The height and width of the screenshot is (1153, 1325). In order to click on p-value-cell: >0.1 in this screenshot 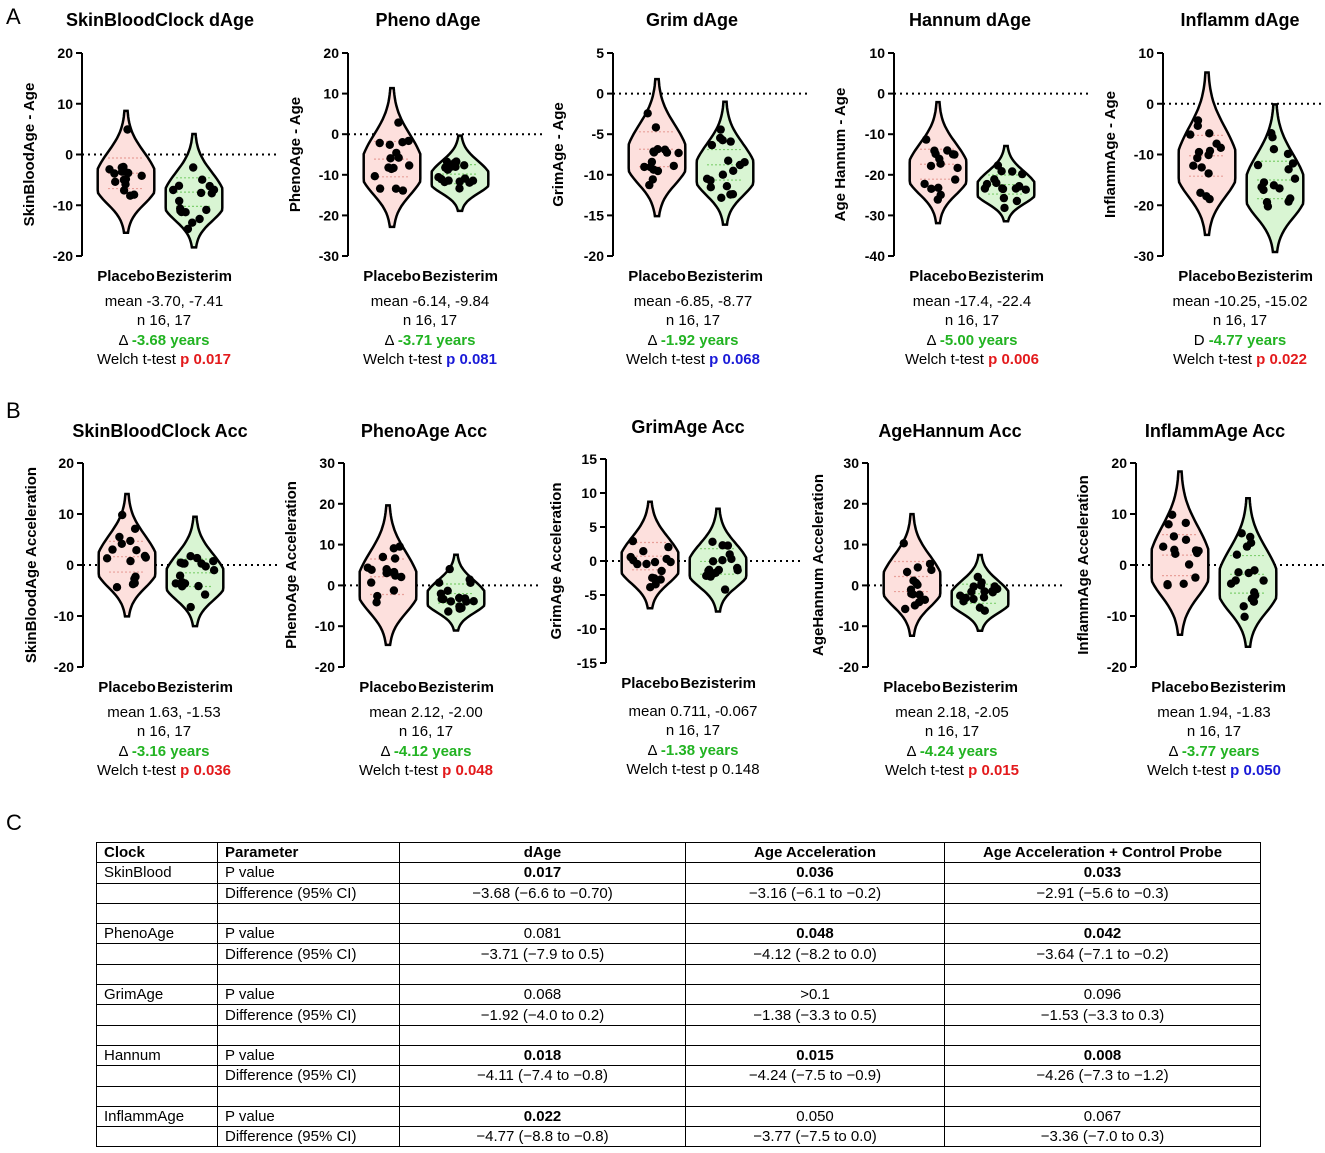, I will do `click(815, 995)`.